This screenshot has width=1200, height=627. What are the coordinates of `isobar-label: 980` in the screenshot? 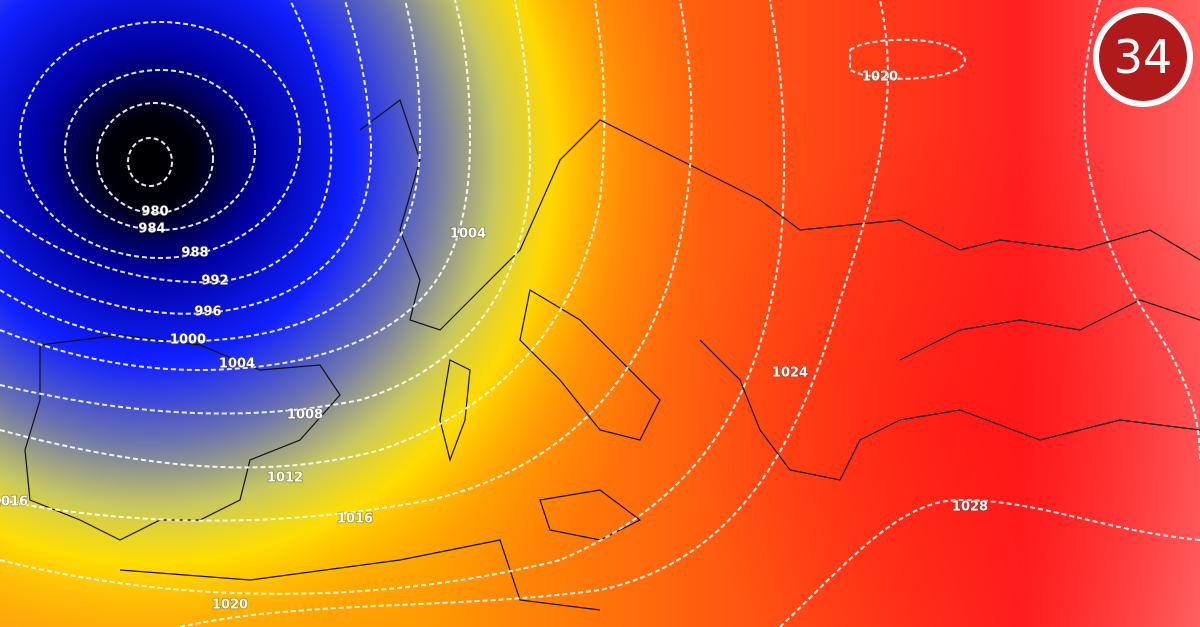 It's located at (154, 212).